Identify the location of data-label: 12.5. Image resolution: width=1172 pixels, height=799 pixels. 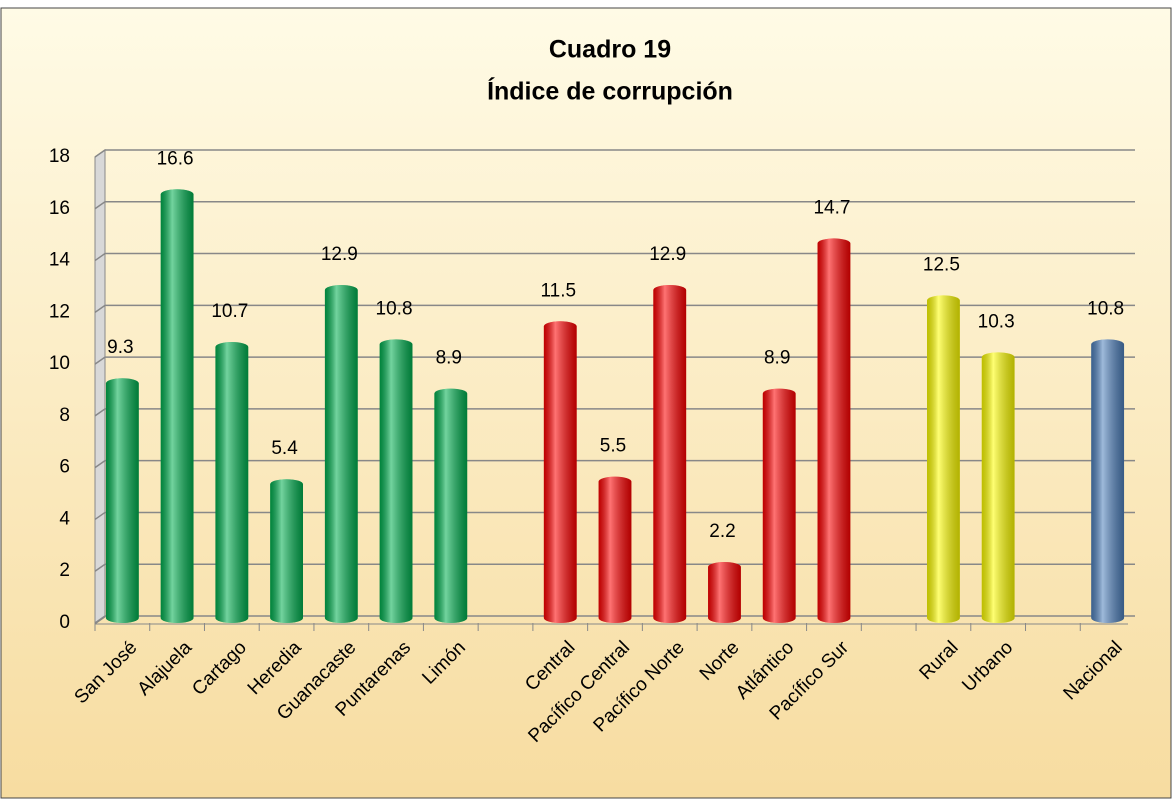
(941, 264).